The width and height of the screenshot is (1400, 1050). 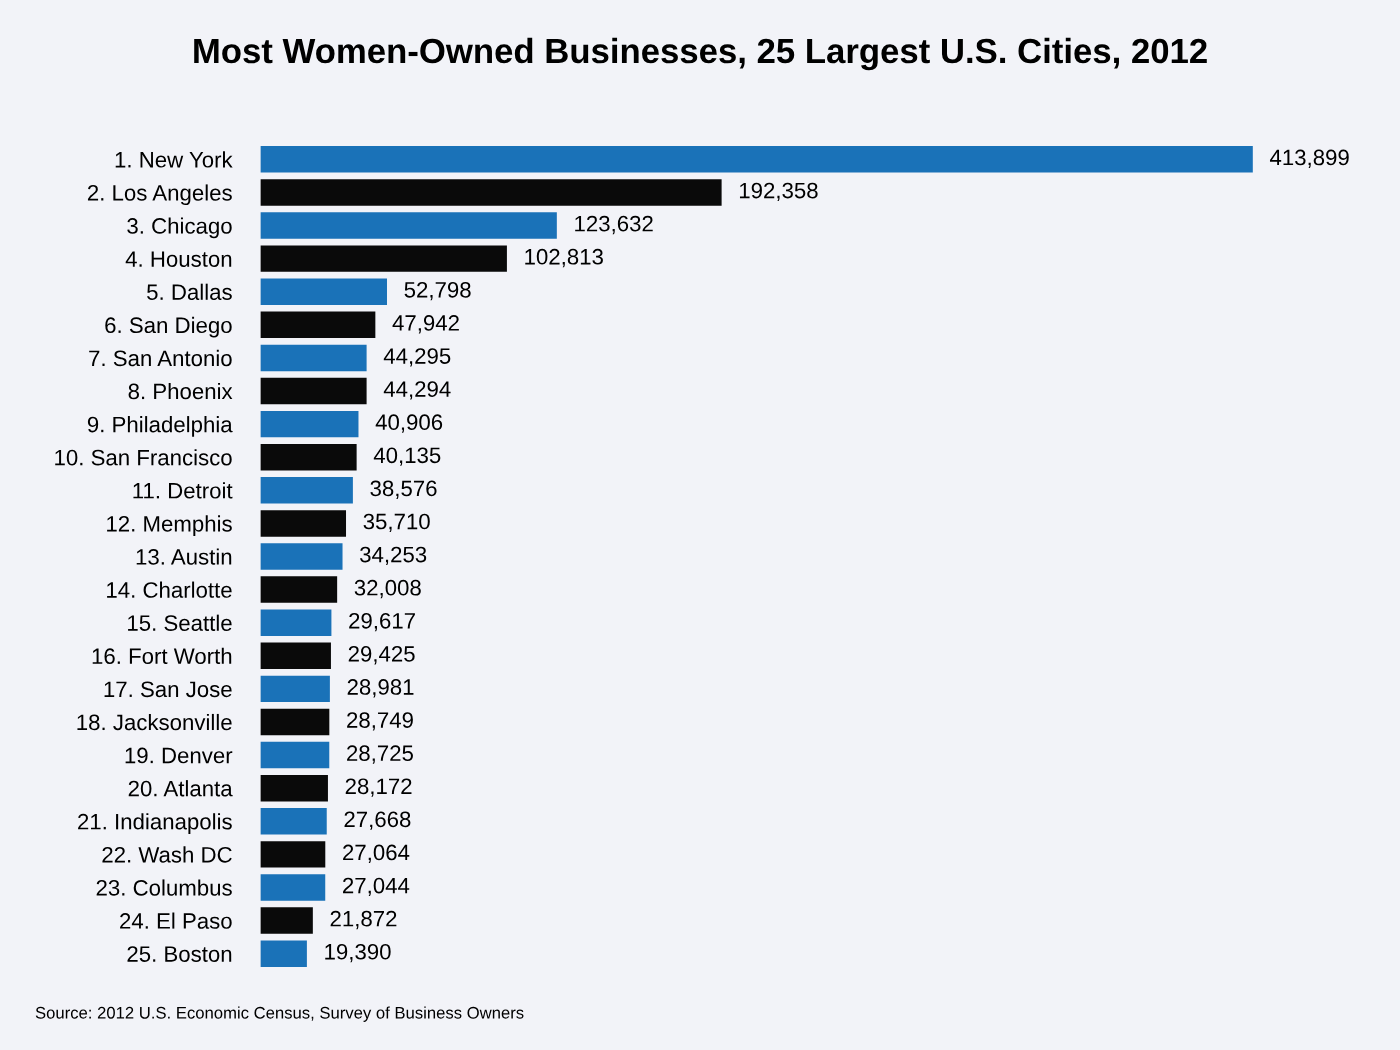 I want to click on data-label: 27,044, so click(x=376, y=887).